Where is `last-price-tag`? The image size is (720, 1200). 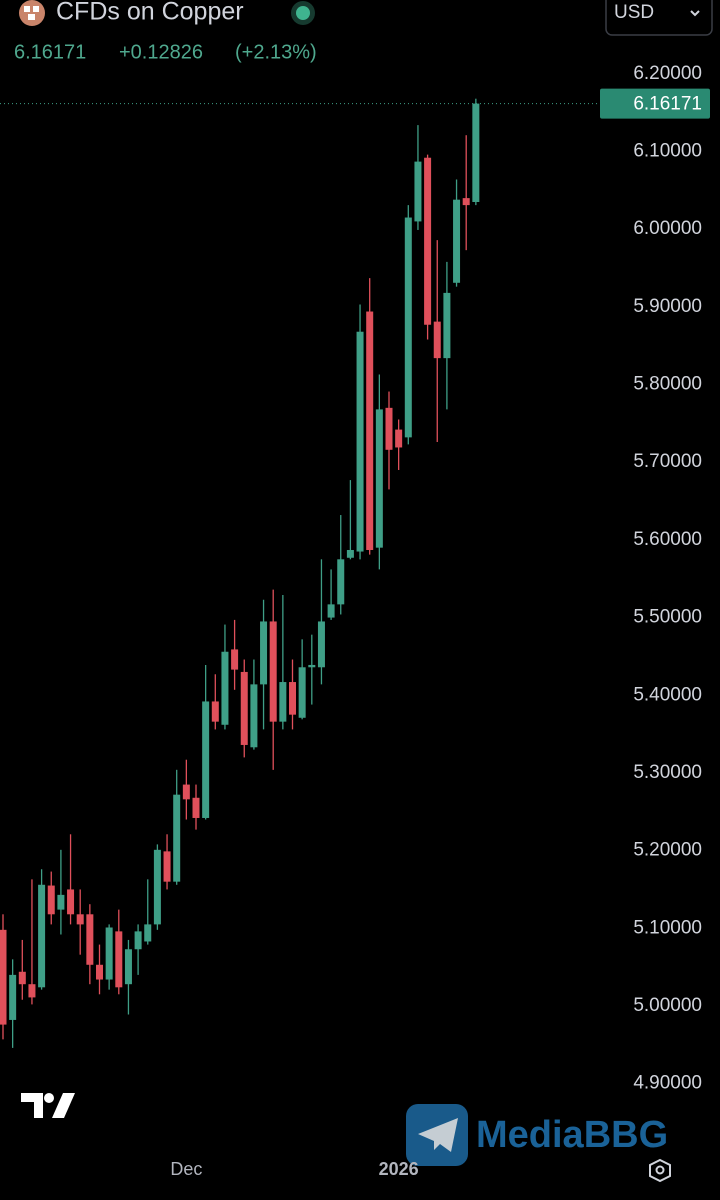
last-price-tag is located at coordinates (655, 103).